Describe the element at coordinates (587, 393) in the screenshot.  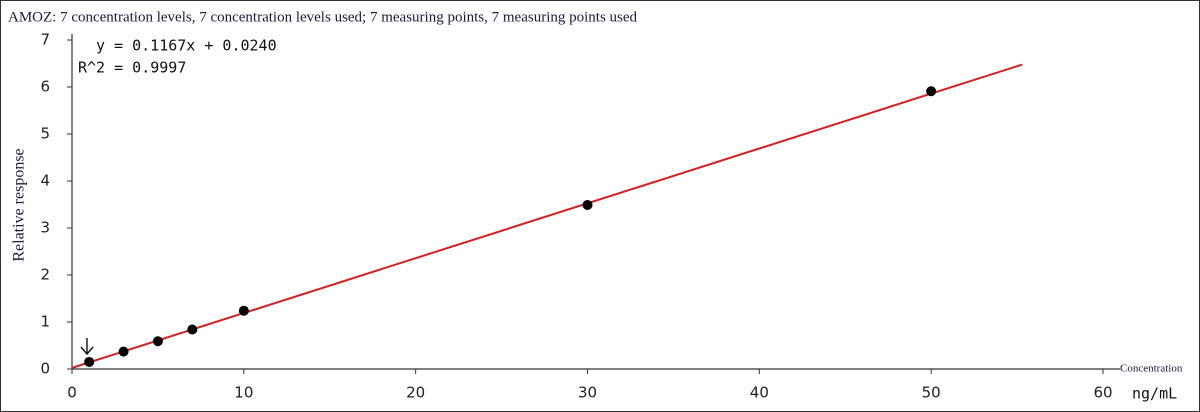
I see `x-tick-label: 30` at that location.